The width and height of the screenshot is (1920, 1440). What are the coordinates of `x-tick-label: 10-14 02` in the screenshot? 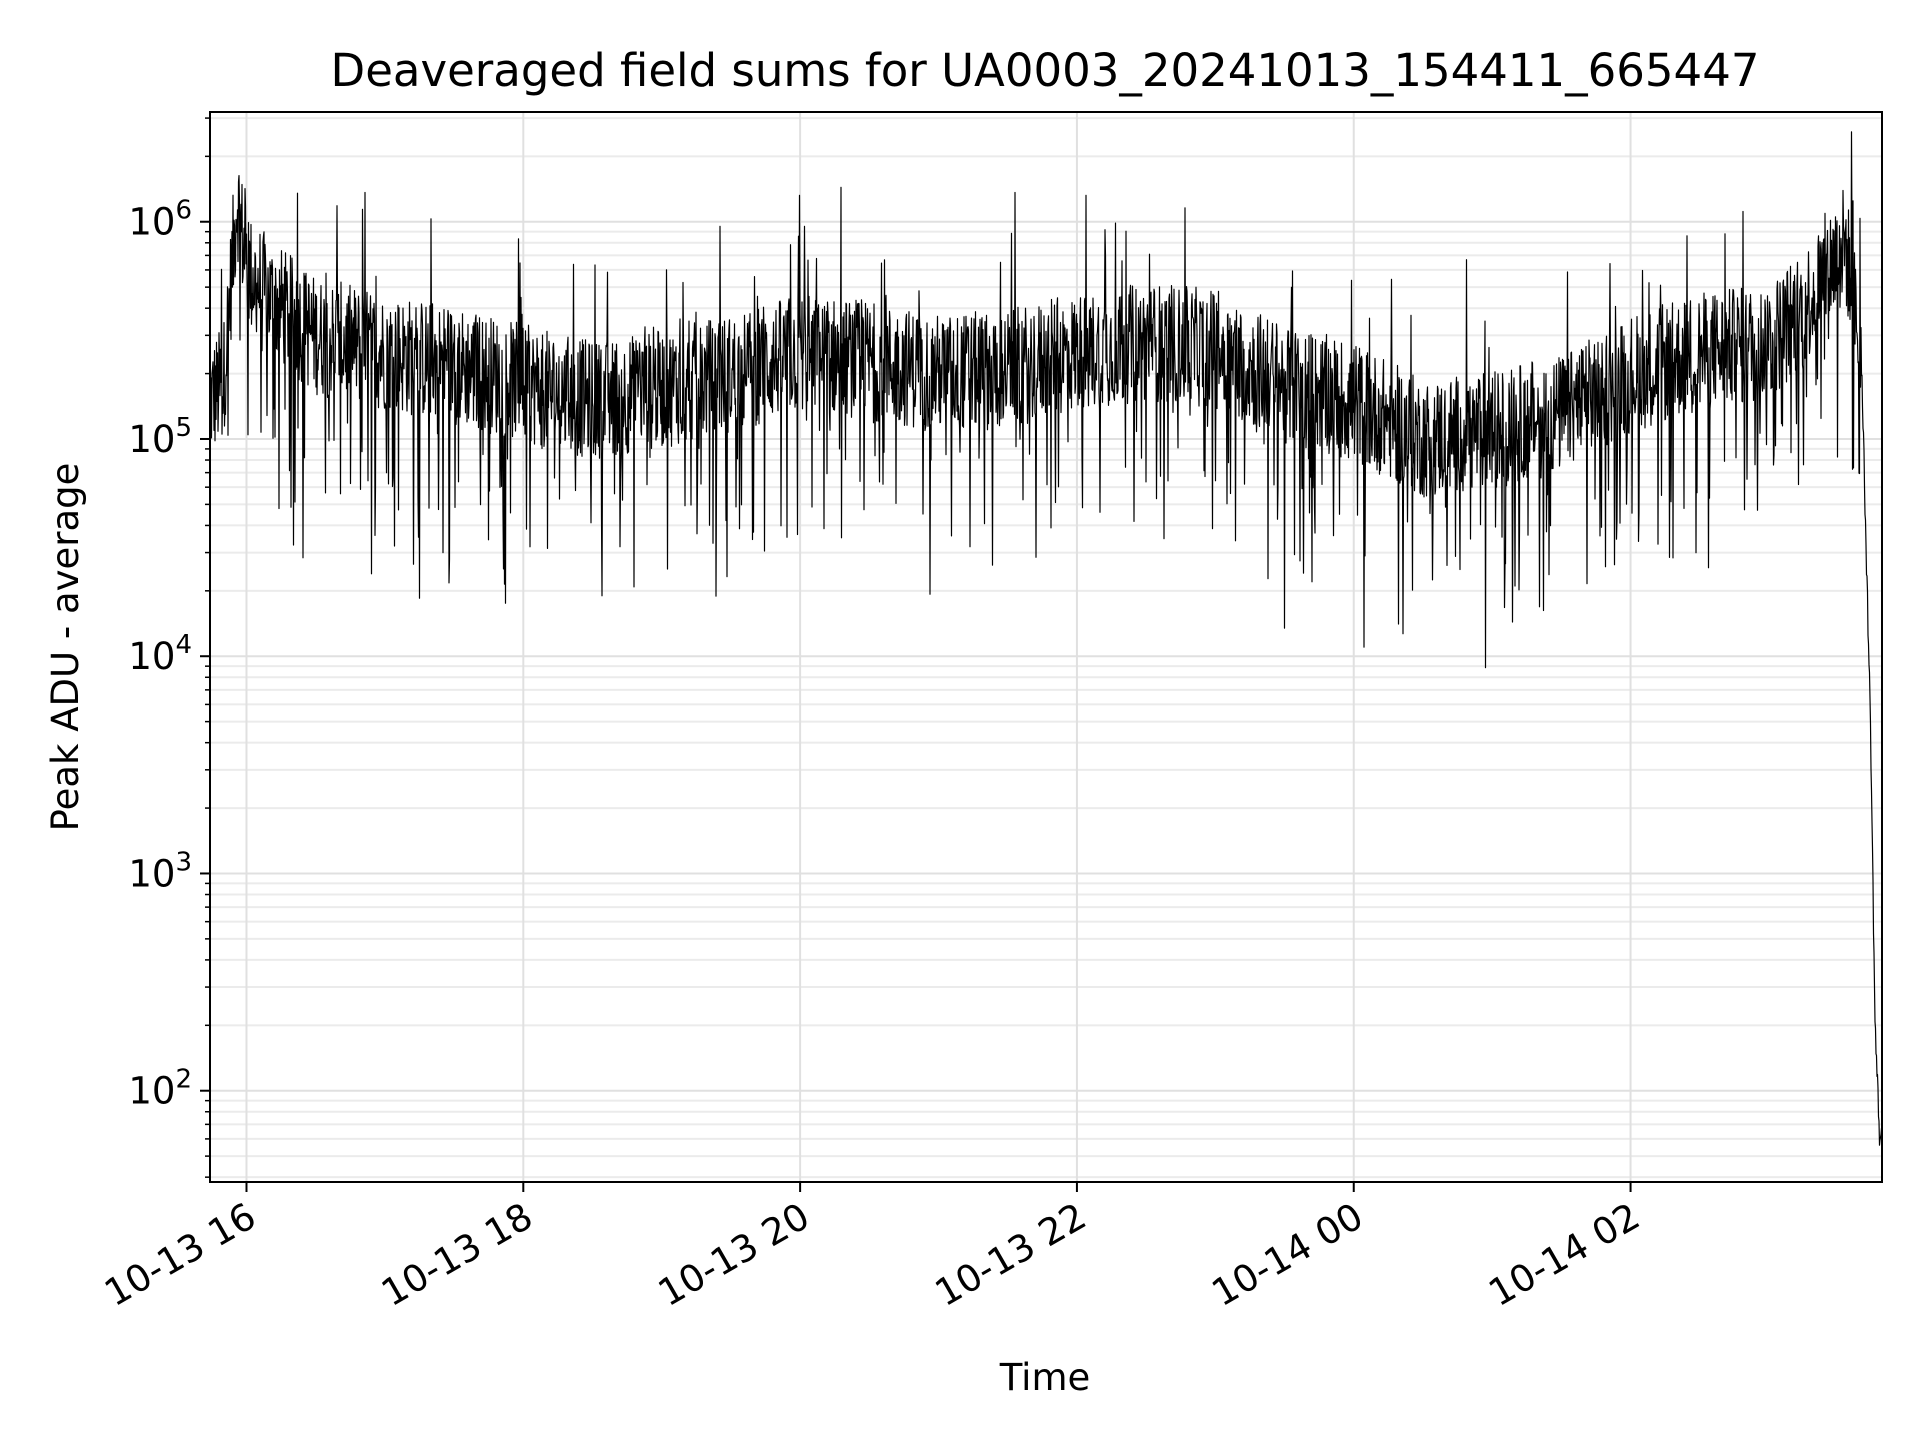 It's located at (1564, 1255).